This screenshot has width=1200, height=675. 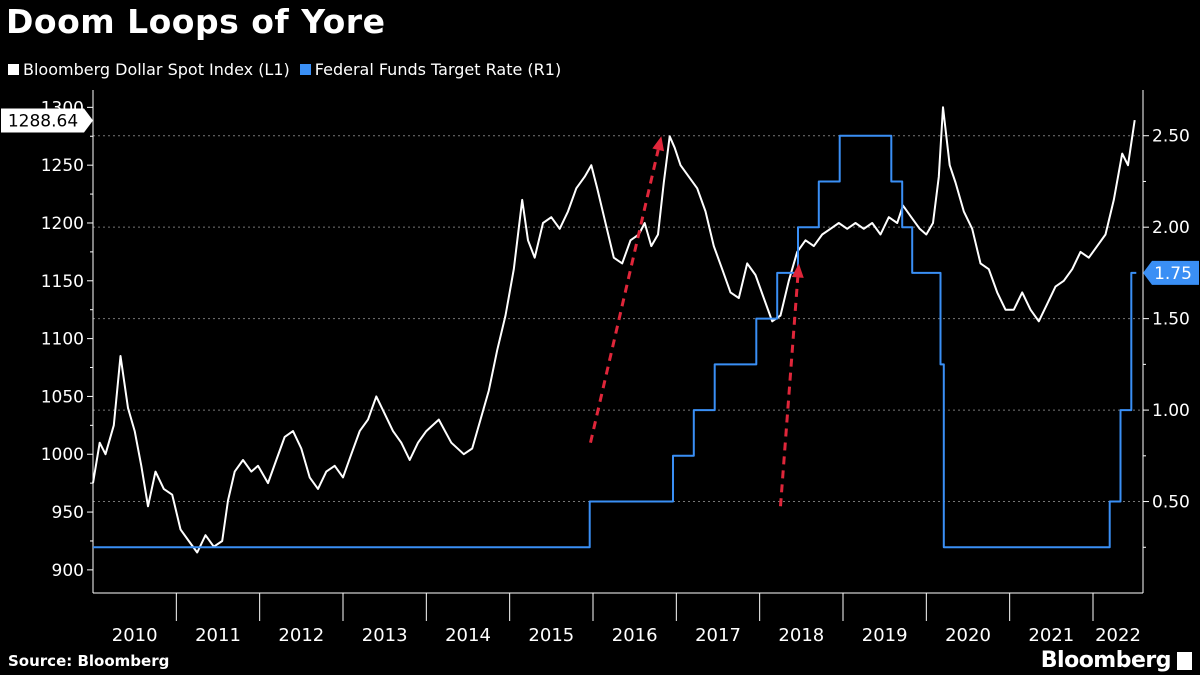 I want to click on year-label-2013: 2013, so click(x=385, y=635).